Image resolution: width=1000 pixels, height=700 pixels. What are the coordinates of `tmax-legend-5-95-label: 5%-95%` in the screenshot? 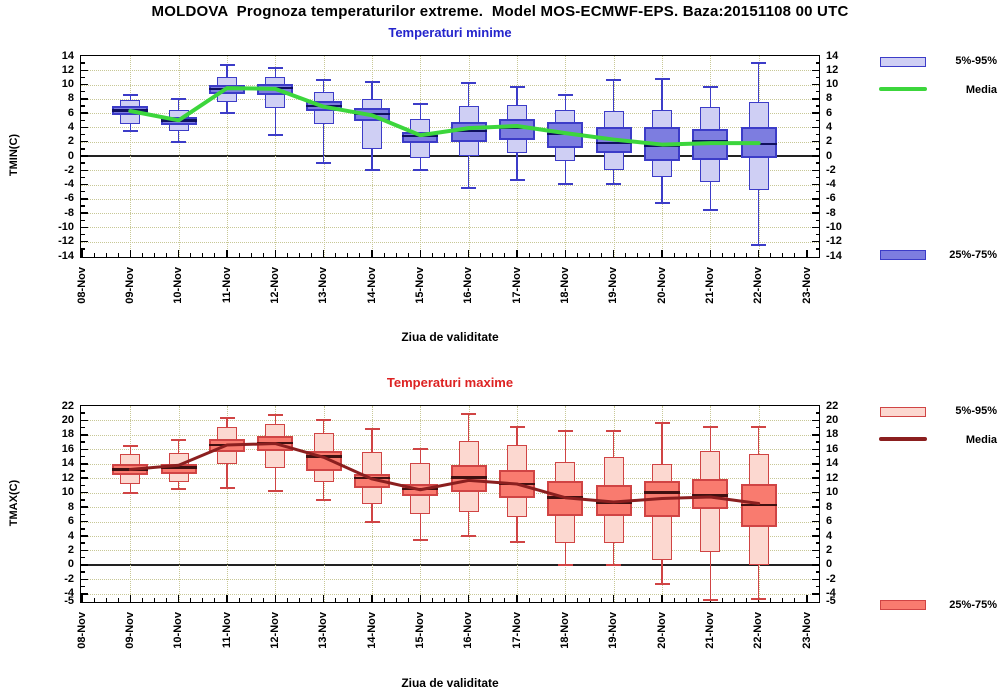 It's located at (976, 411).